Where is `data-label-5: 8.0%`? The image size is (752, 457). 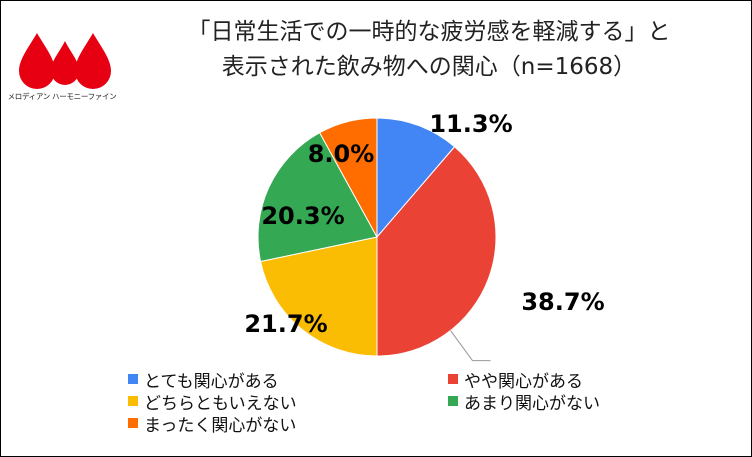
data-label-5: 8.0% is located at coordinates (341, 154).